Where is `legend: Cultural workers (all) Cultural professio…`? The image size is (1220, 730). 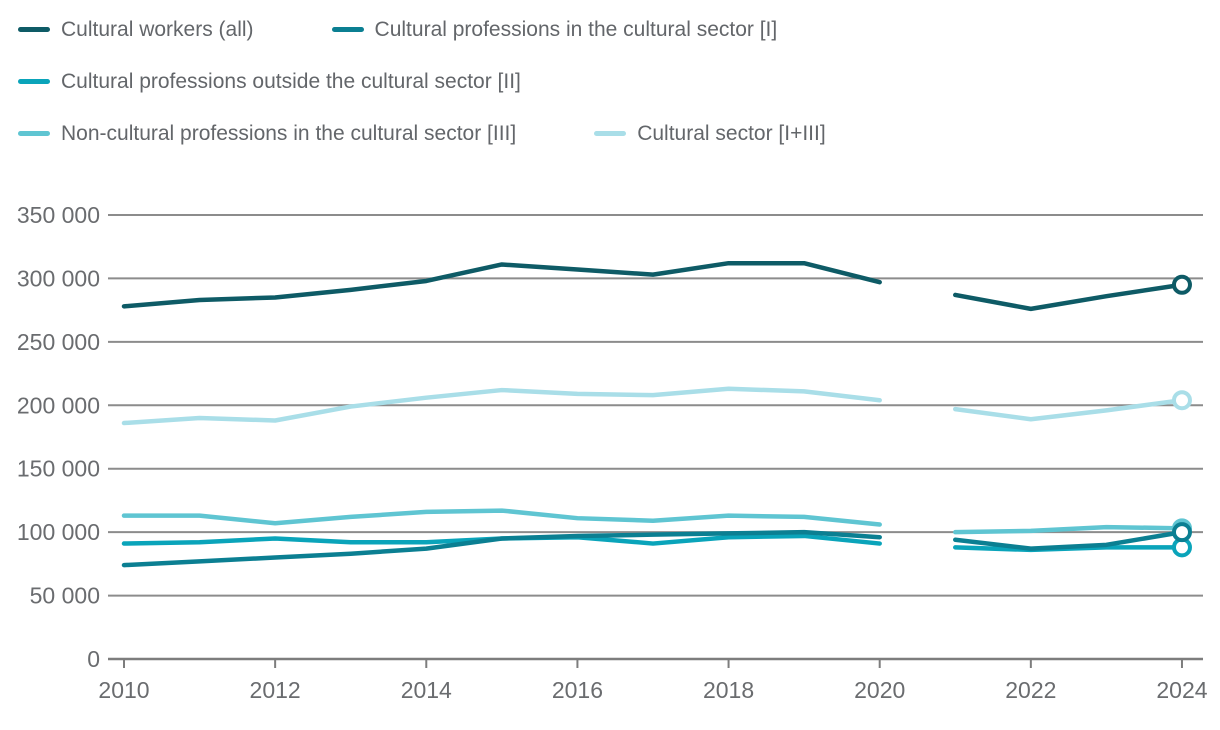 legend: Cultural workers (all) Cultural professio… is located at coordinates (422, 94).